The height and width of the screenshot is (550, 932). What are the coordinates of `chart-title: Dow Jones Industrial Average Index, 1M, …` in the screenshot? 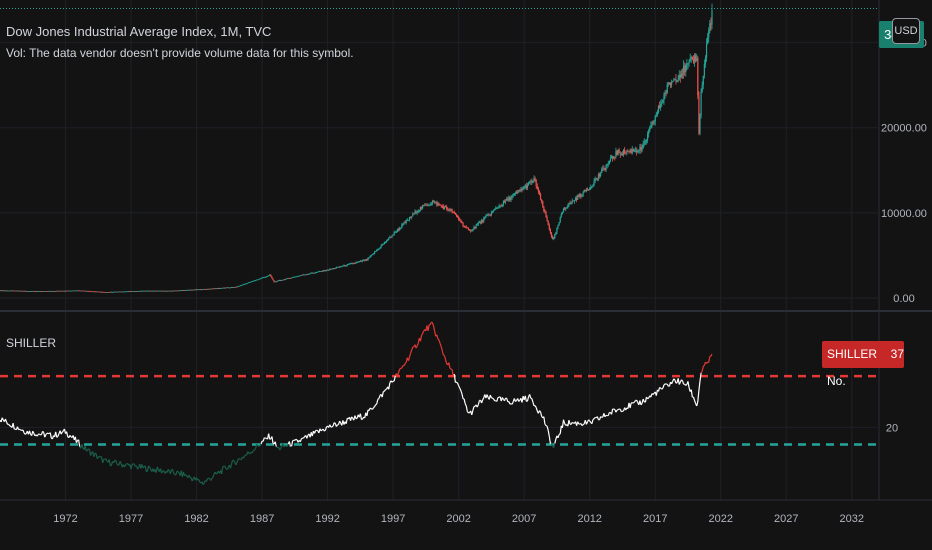 It's located at (139, 31).